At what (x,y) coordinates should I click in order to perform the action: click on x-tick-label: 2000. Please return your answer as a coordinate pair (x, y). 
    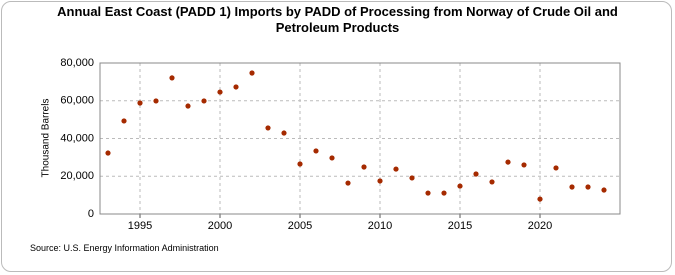
    Looking at the image, I should click on (220, 226).